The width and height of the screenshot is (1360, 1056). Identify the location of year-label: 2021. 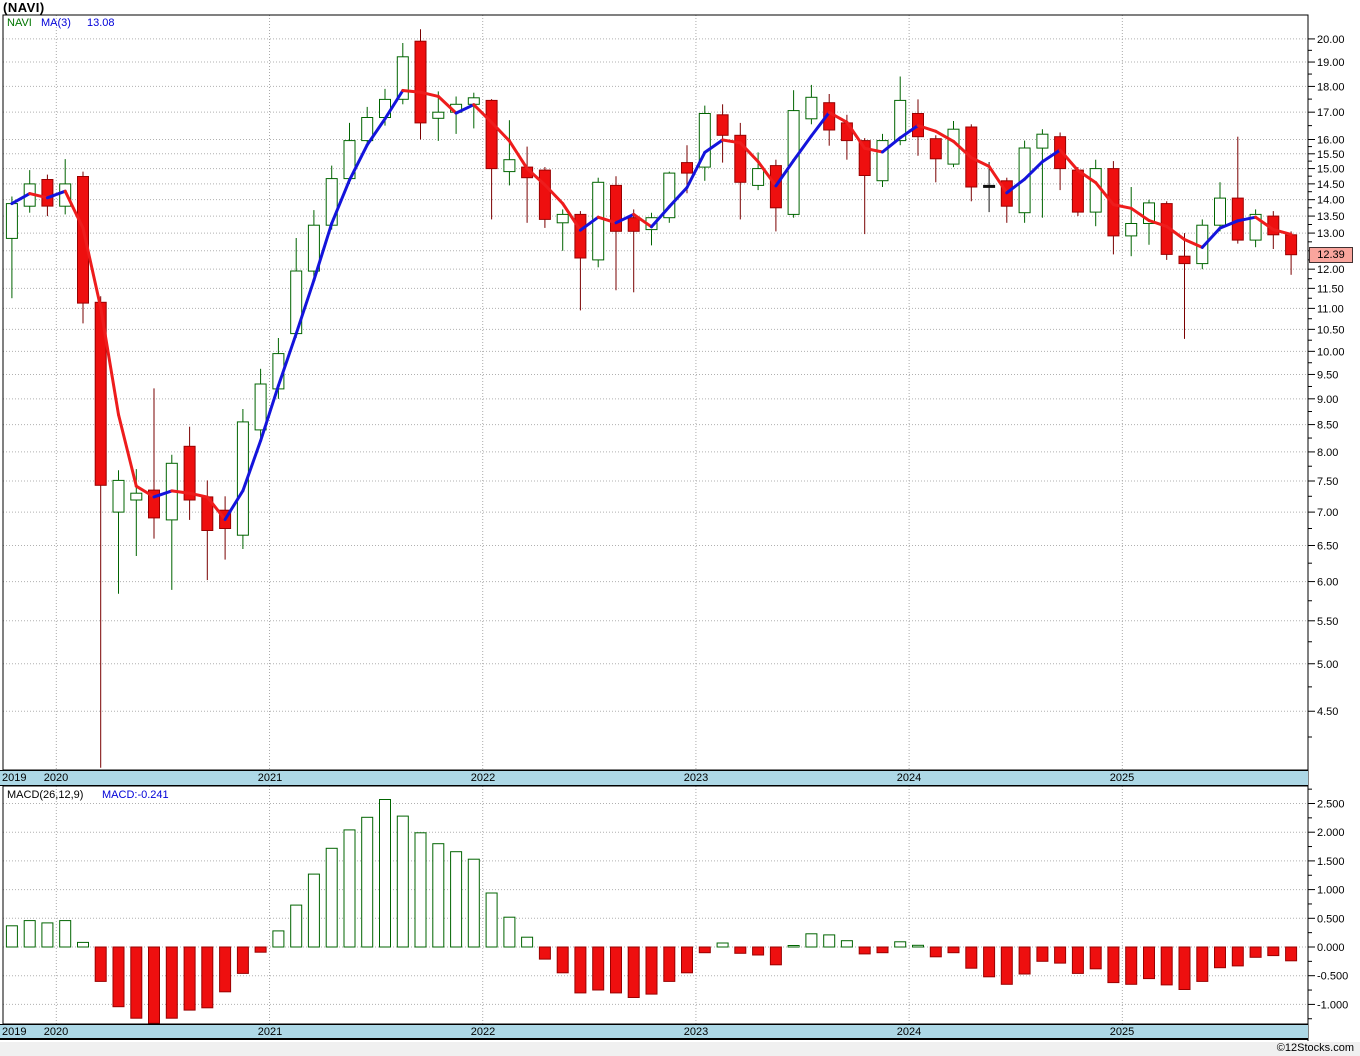
(270, 778).